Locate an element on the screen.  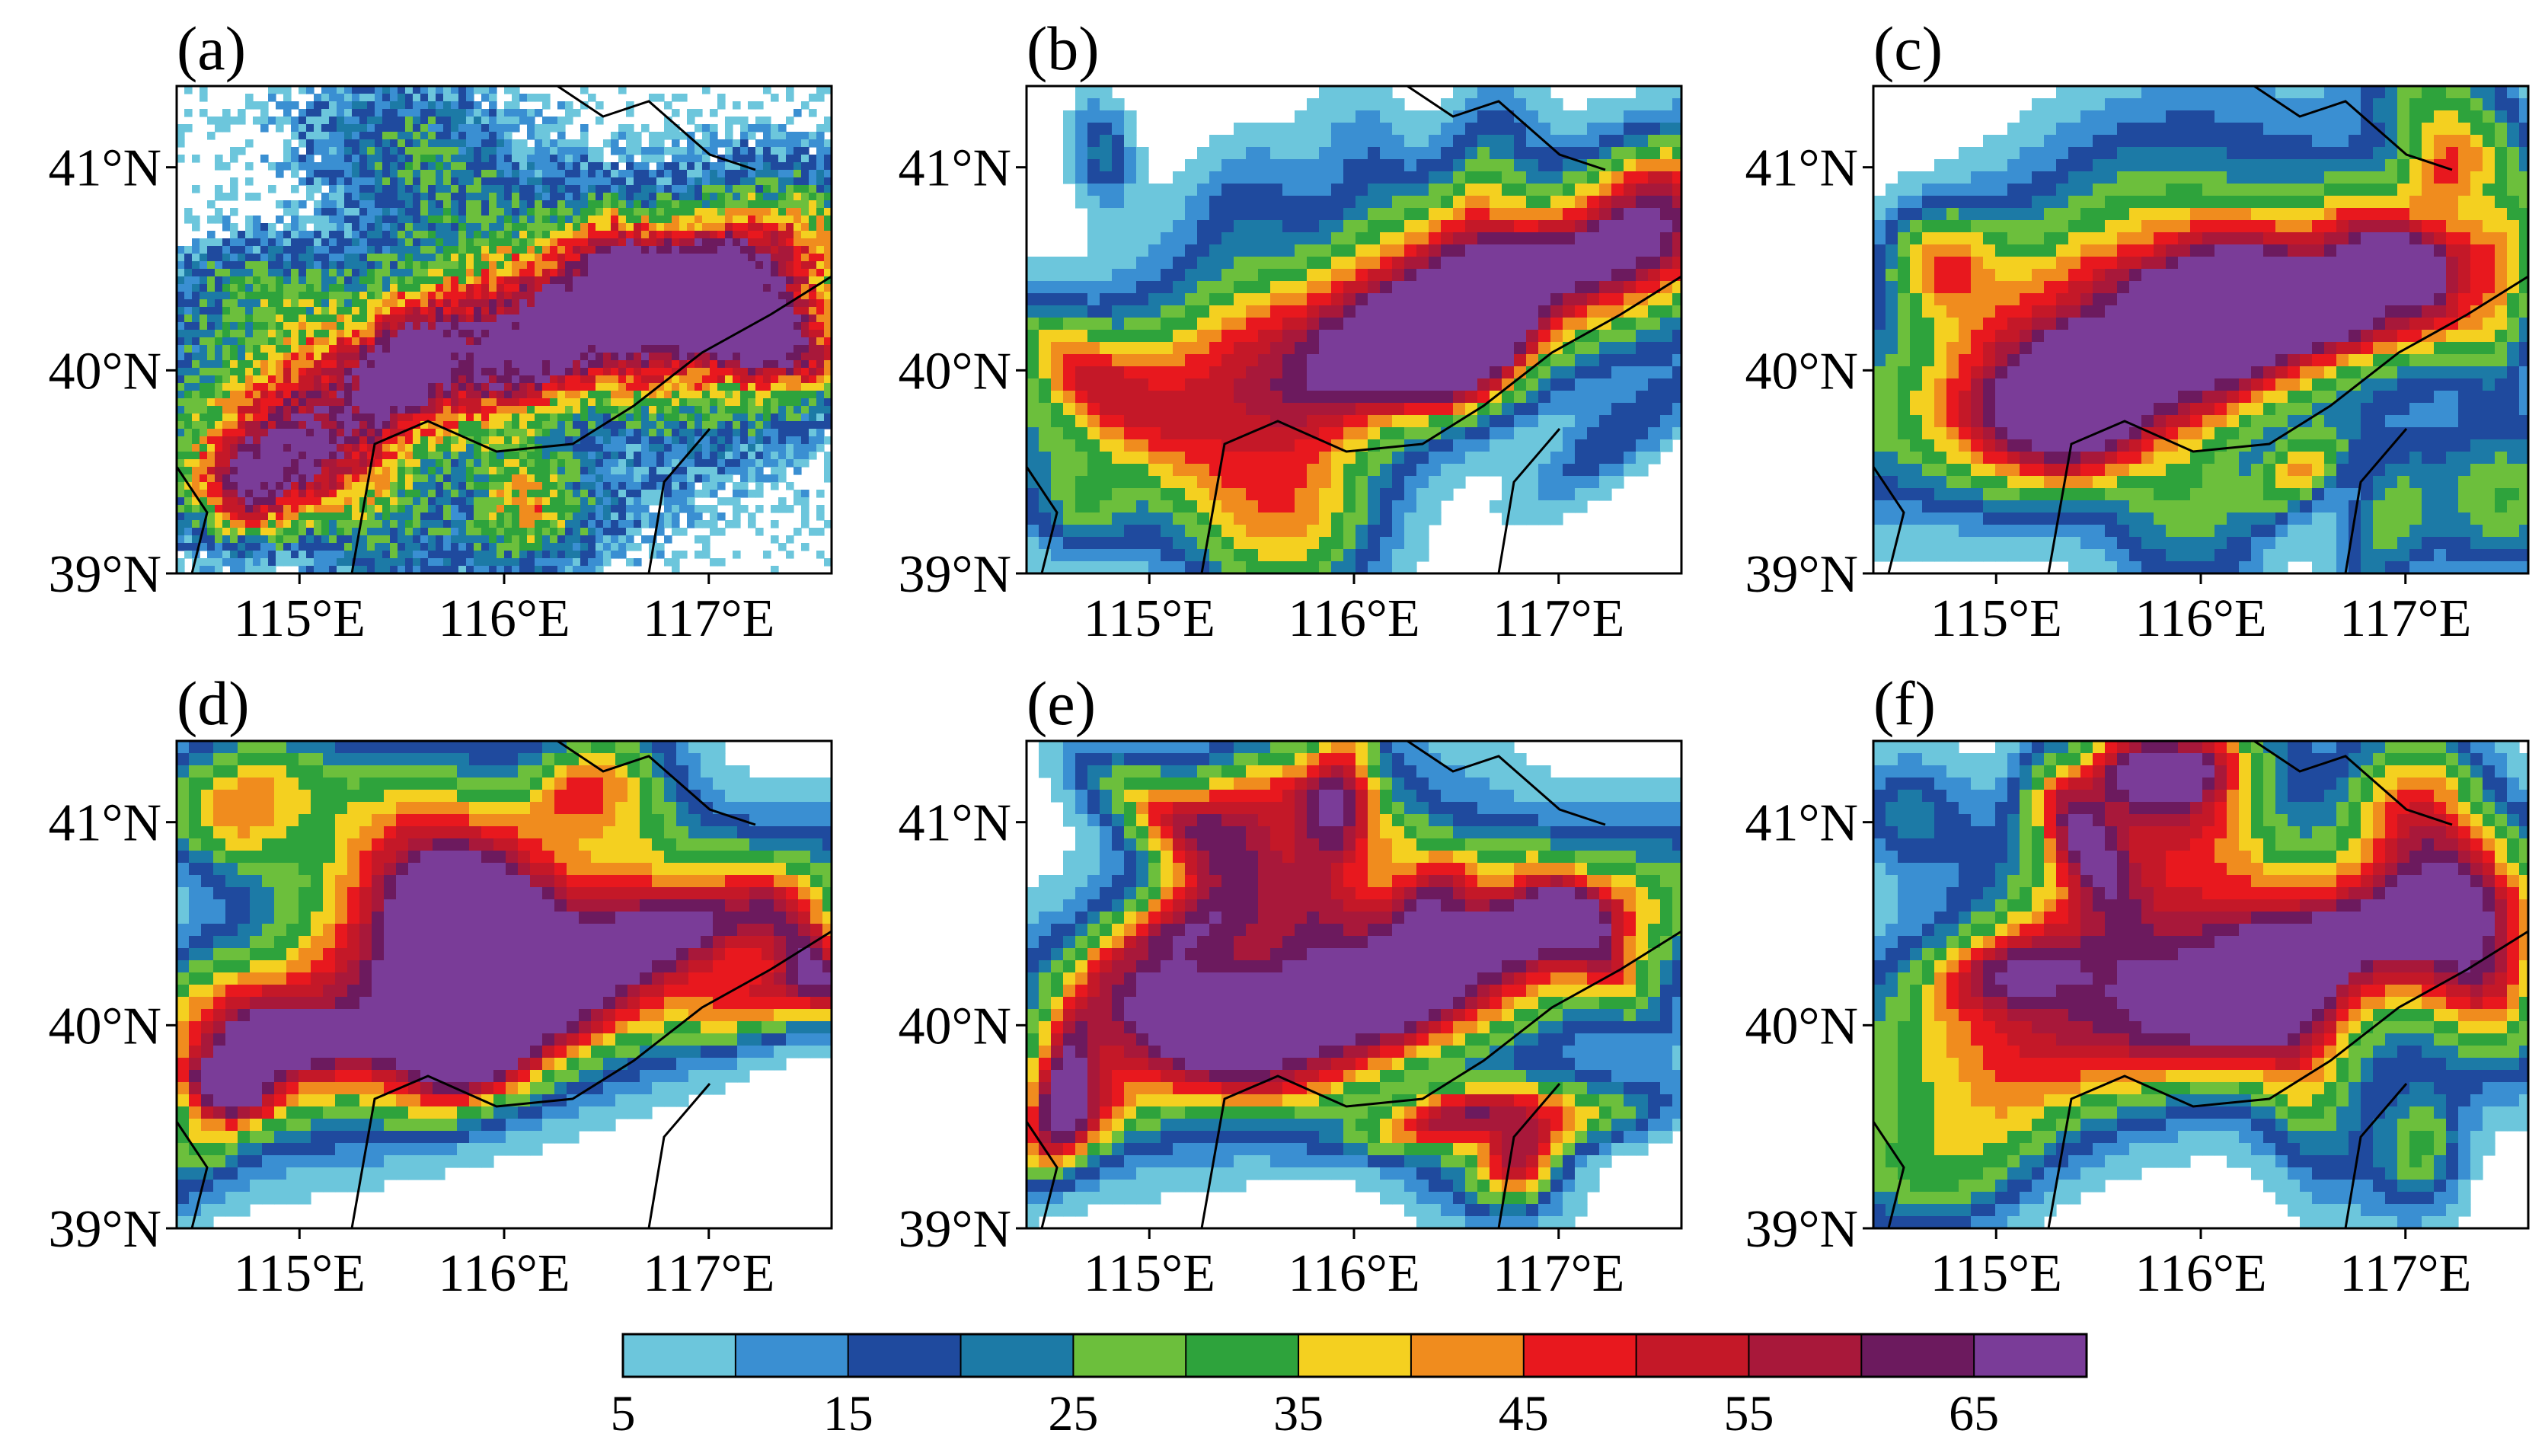
colorbar-tick-label: 65 is located at coordinates (1974, 1414).